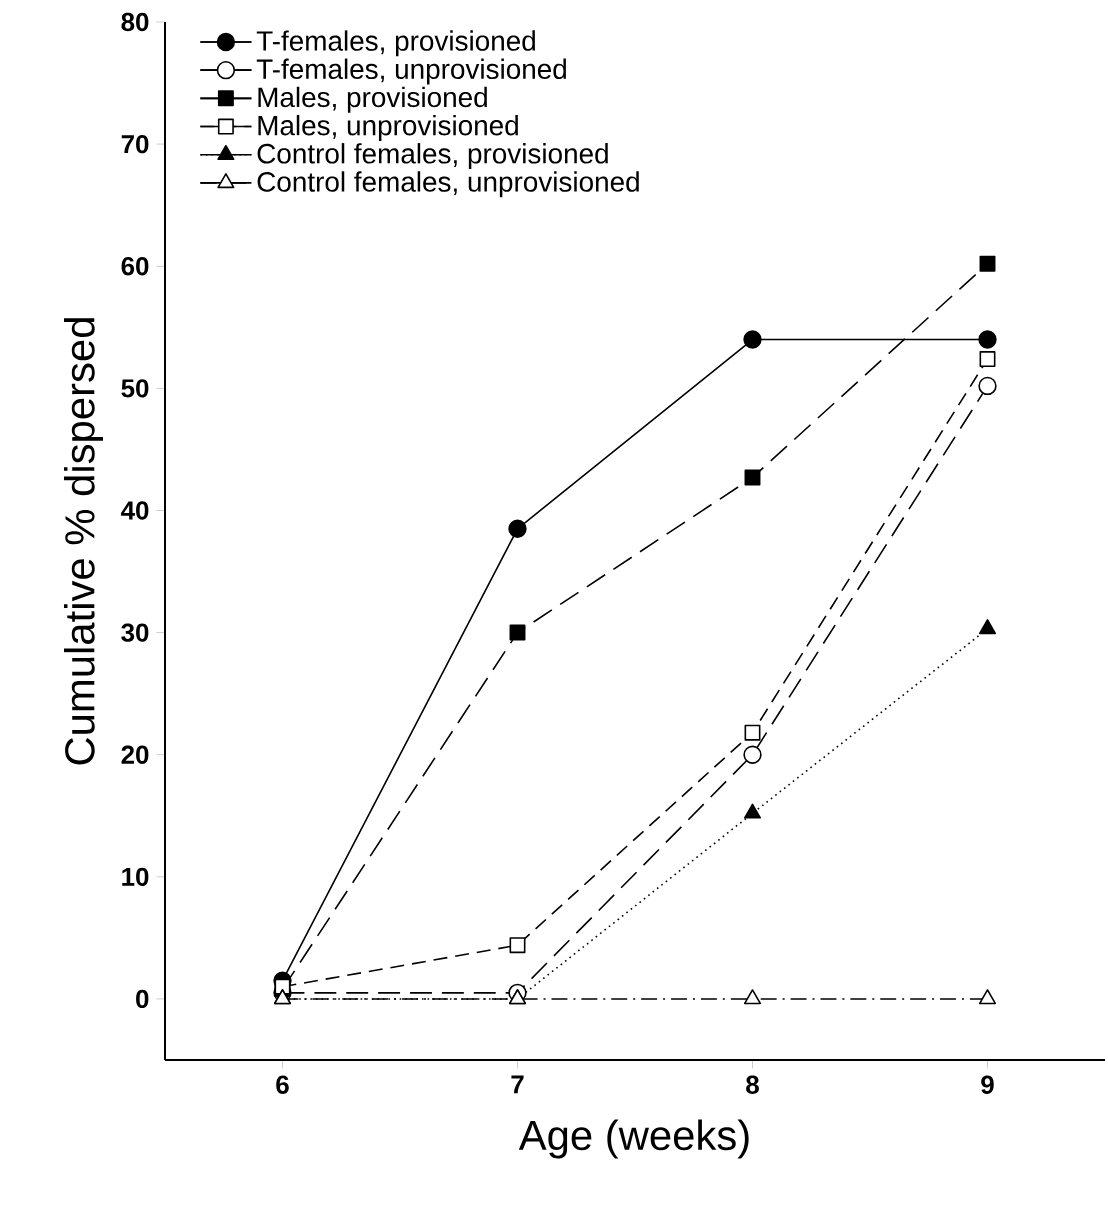  Describe the element at coordinates (135, 510) in the screenshot. I see `y-tick-label: 40` at that location.